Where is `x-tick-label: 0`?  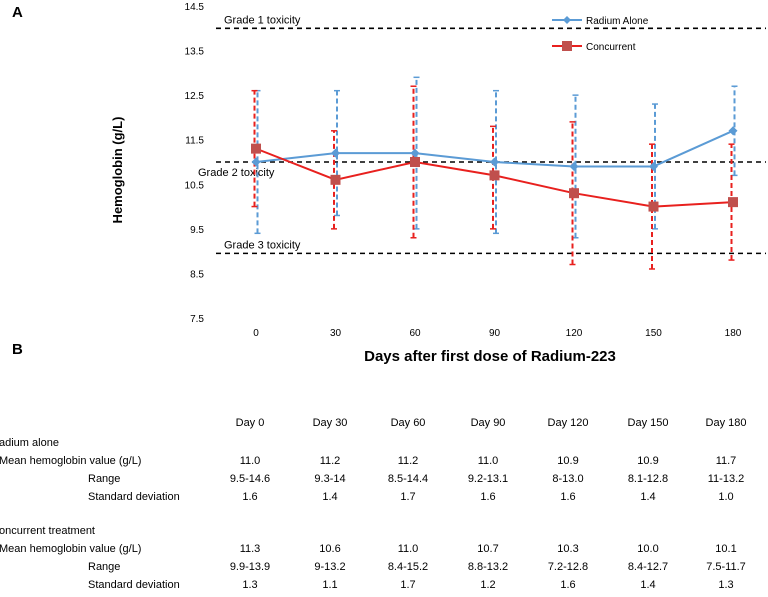 x-tick-label: 0 is located at coordinates (256, 333).